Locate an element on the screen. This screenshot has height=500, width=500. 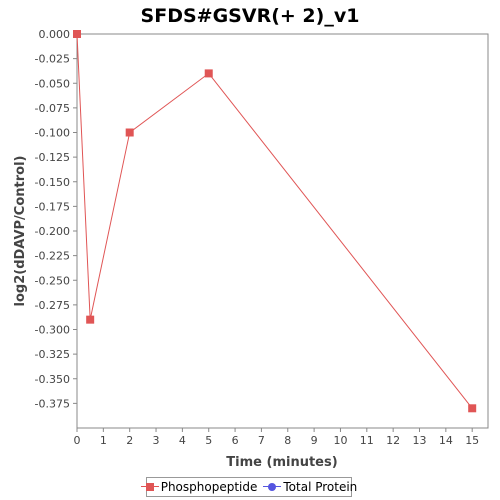
x-tick-label: 5 is located at coordinates (208, 440).